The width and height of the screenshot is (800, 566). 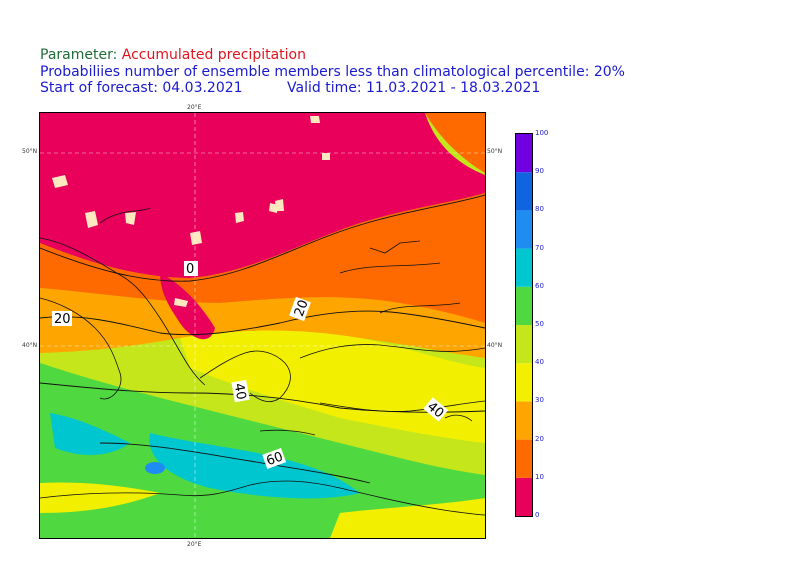 What do you see at coordinates (213, 55) in the screenshot?
I see `parameter-value: Accumulated precipitation` at bounding box center [213, 55].